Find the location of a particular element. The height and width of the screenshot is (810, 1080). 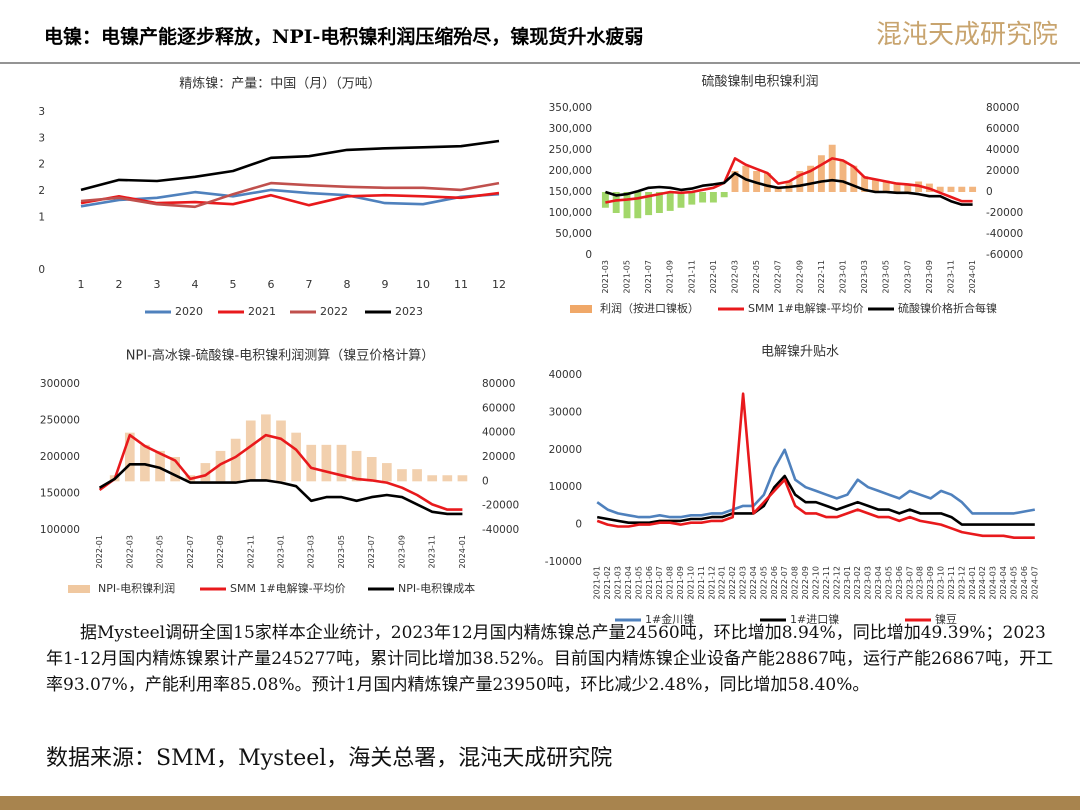

x-tick-label: 6 is located at coordinates (271, 284).